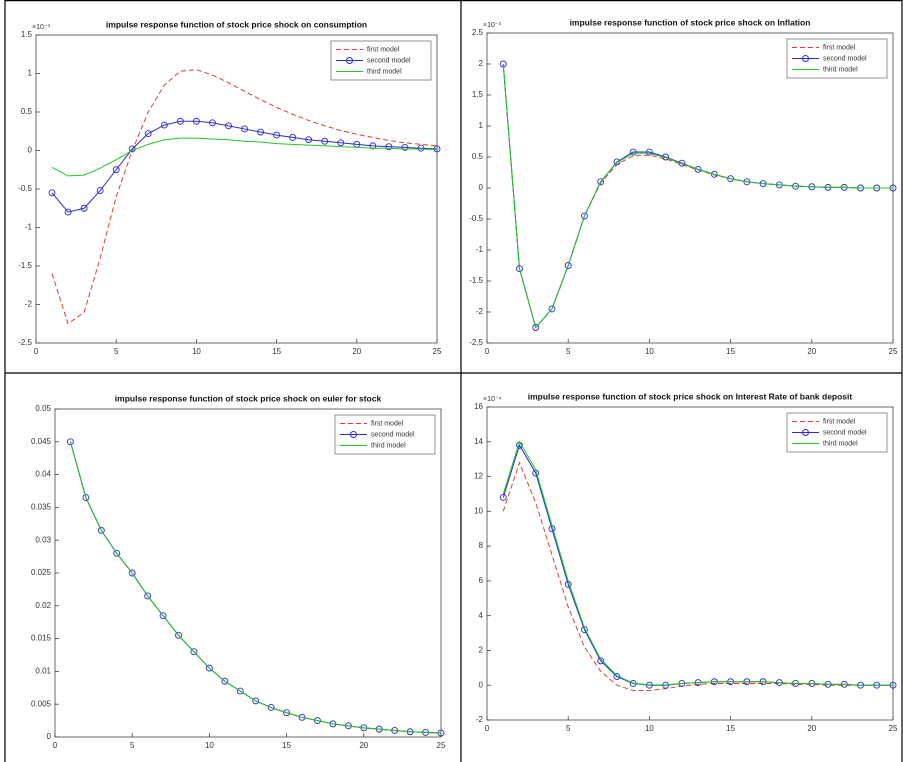 This screenshot has width=903, height=762. I want to click on y-tick-label: 8, so click(481, 545).